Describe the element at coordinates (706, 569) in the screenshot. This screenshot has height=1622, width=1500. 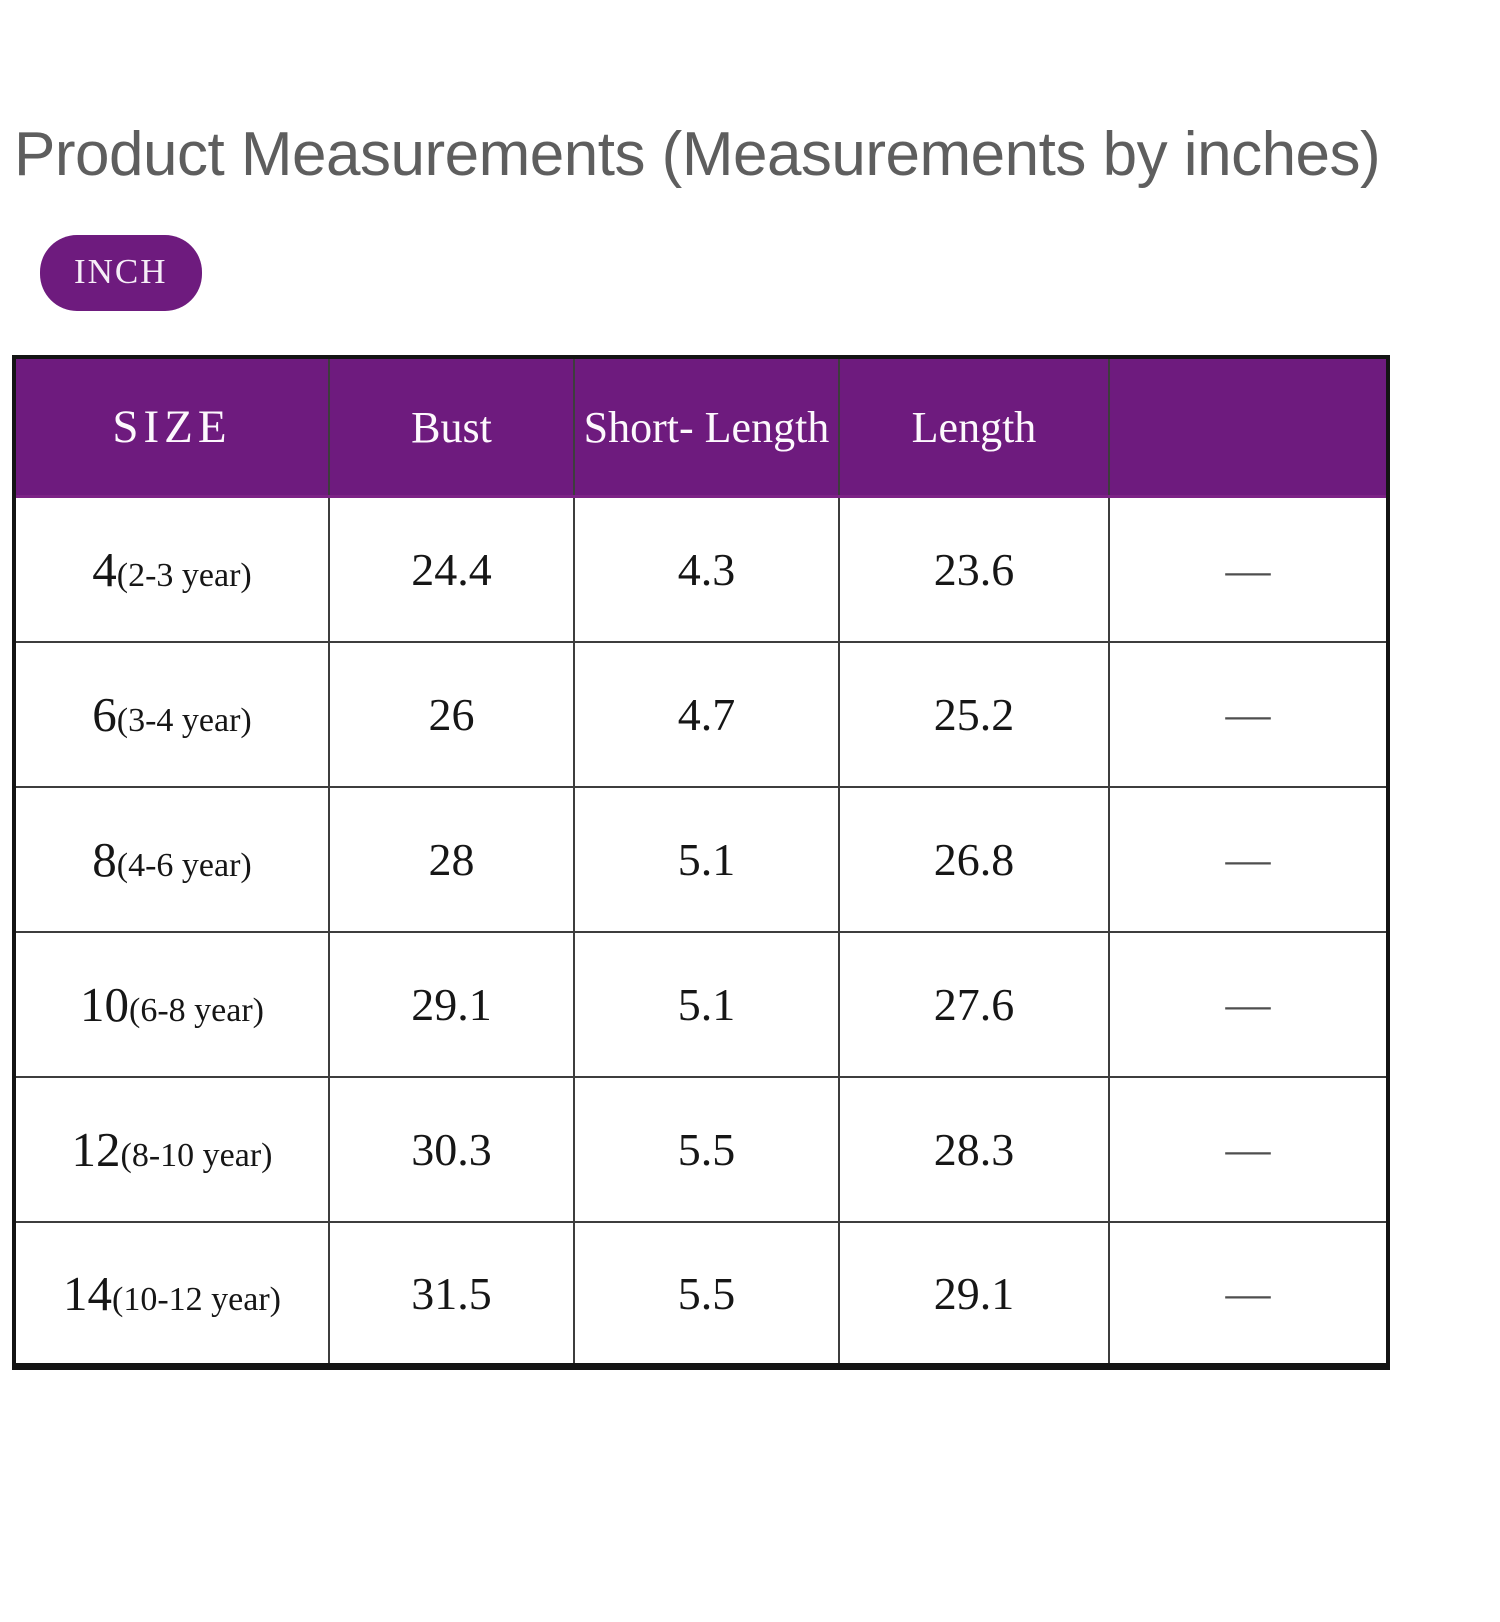
I see `short-length-cell: 4.3` at that location.